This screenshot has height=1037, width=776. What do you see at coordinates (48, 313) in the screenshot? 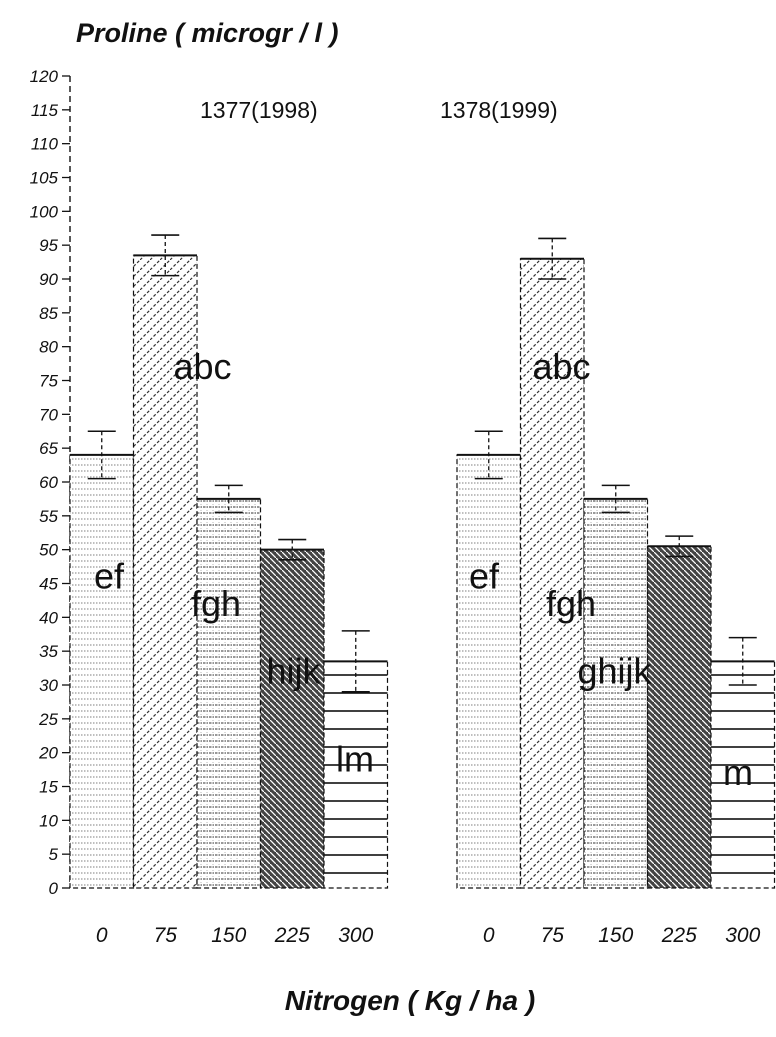
I see `y-tick-label: 85` at bounding box center [48, 313].